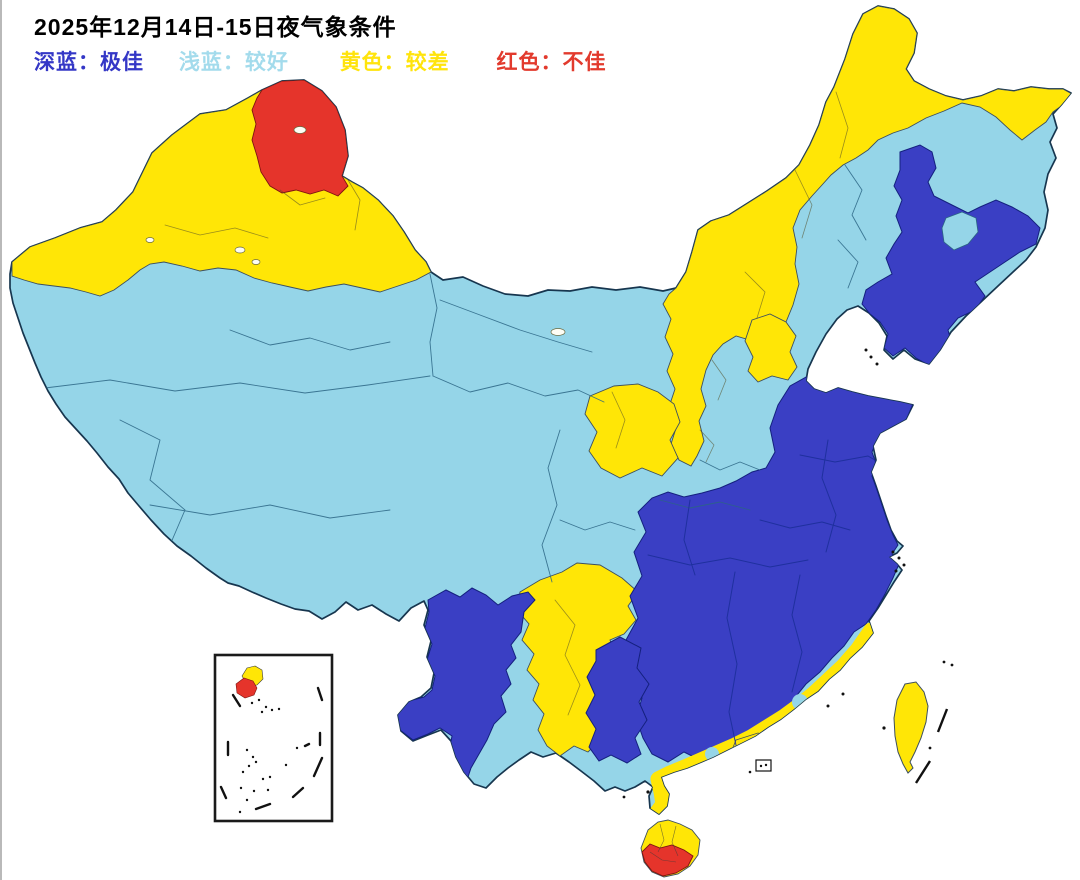  Describe the element at coordinates (334, 61) in the screenshot. I see `map-legend: 深蓝：极佳 浅蓝：较好 黄色：较差 红色：不佳` at that location.